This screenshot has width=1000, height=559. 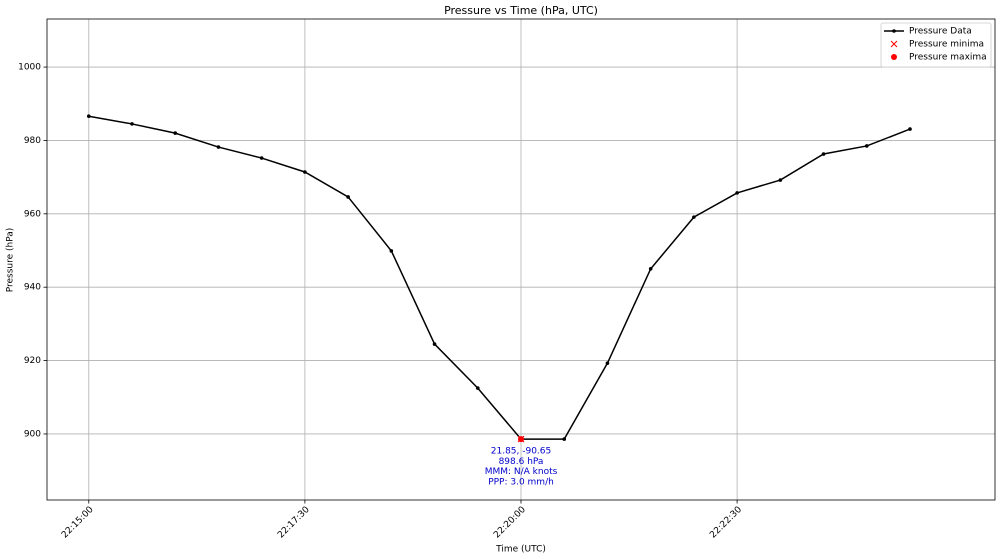 What do you see at coordinates (521, 482) in the screenshot?
I see `annotation: PPP: 3.0 mm/h` at bounding box center [521, 482].